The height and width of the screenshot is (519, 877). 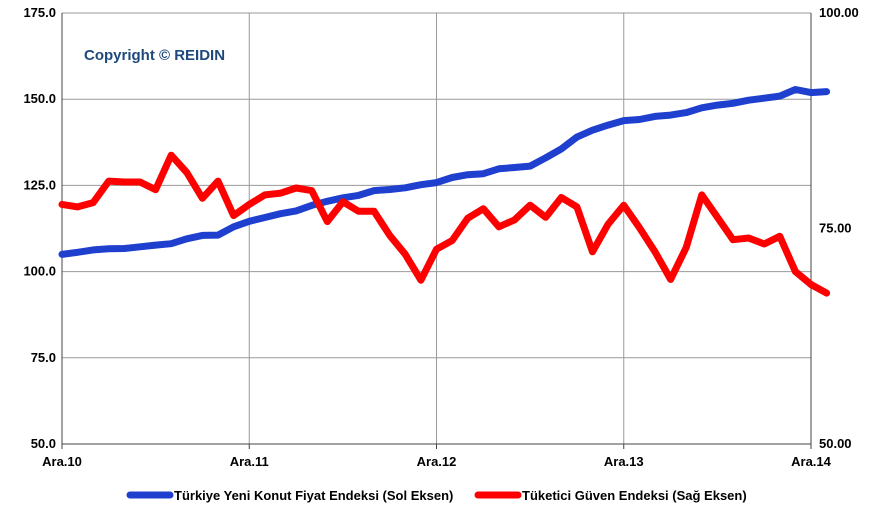 What do you see at coordinates (835, 228) in the screenshot?
I see `y-right-tick-label: 75.00` at bounding box center [835, 228].